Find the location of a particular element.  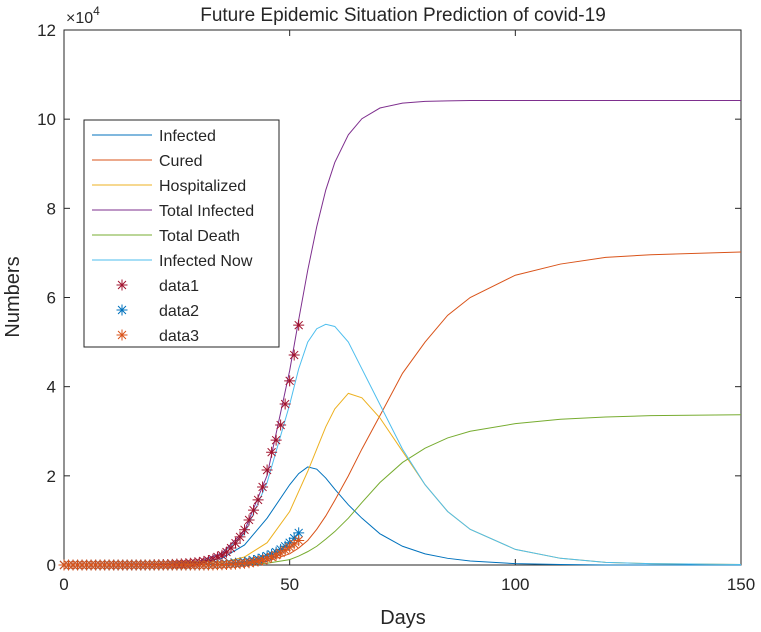

legend-label: Total Infected is located at coordinates (206, 211).